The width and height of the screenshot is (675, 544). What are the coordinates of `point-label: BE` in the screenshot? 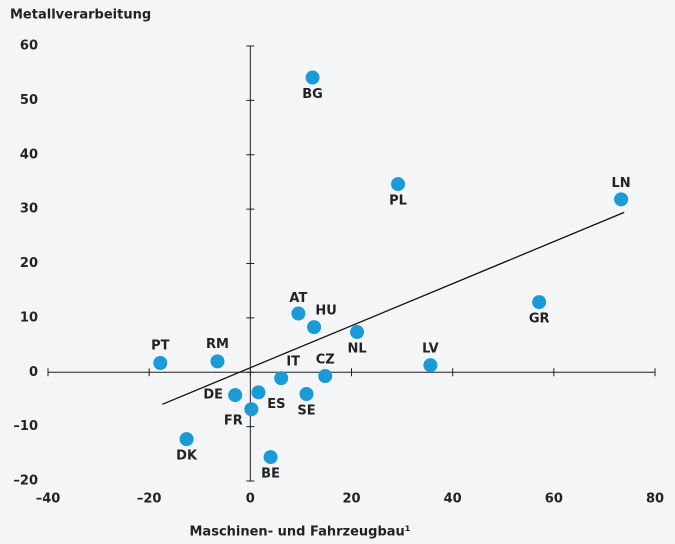 It's located at (270, 474).